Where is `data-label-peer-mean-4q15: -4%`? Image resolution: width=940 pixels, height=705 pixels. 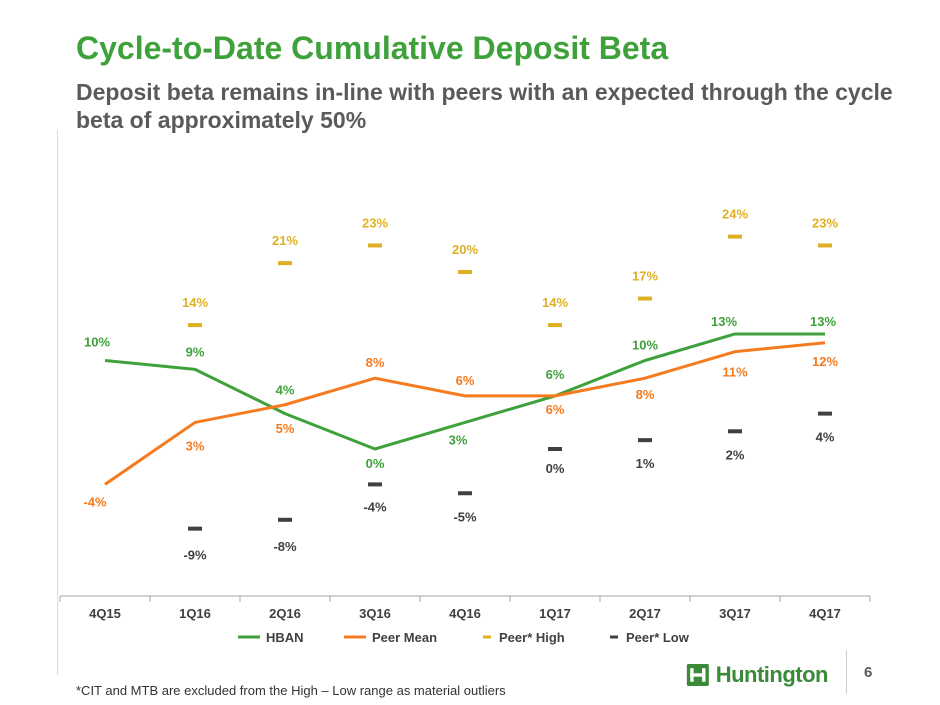 data-label-peer-mean-4q15: -4% is located at coordinates (95, 501).